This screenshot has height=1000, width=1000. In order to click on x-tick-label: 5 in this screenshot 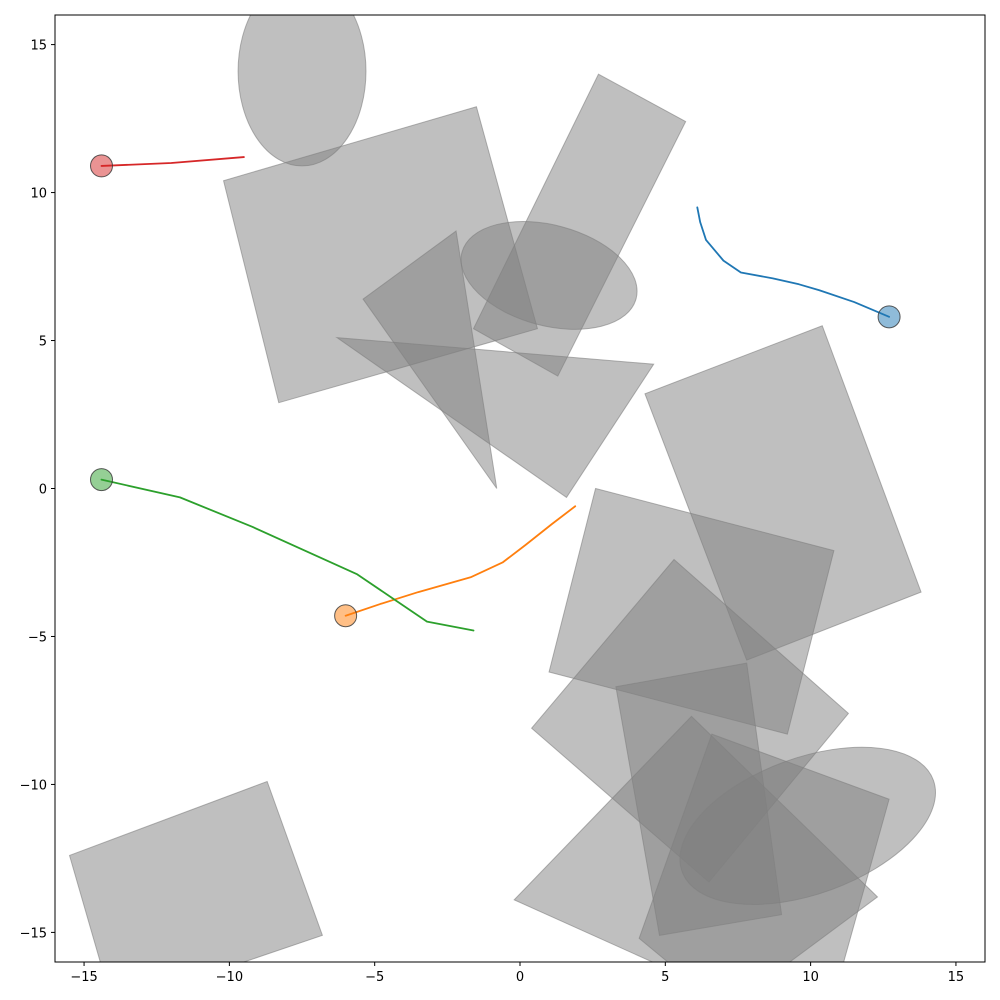, I will do `click(665, 977)`.